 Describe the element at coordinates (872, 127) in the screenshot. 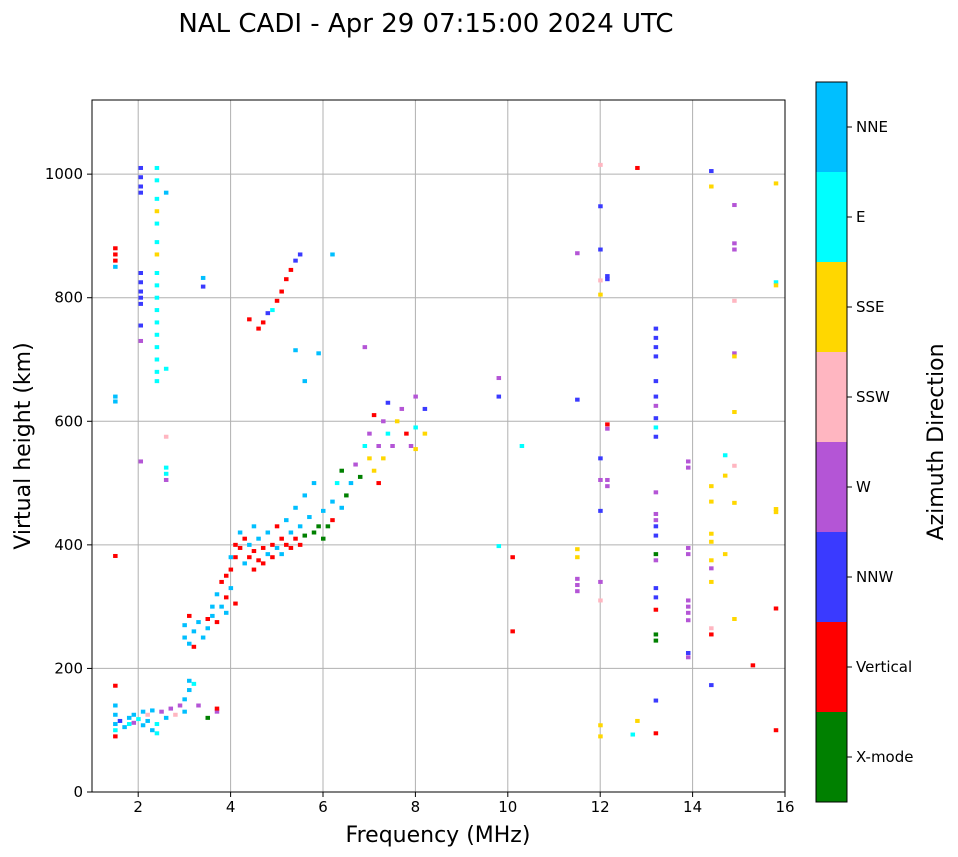

I see `colorbar-tick-label: NNE` at that location.